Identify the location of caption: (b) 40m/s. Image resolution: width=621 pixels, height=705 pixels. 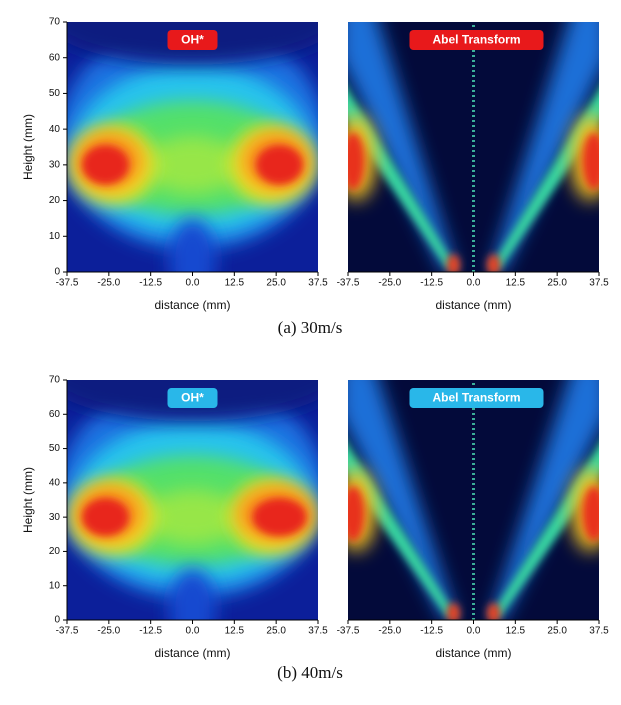
(310, 672).